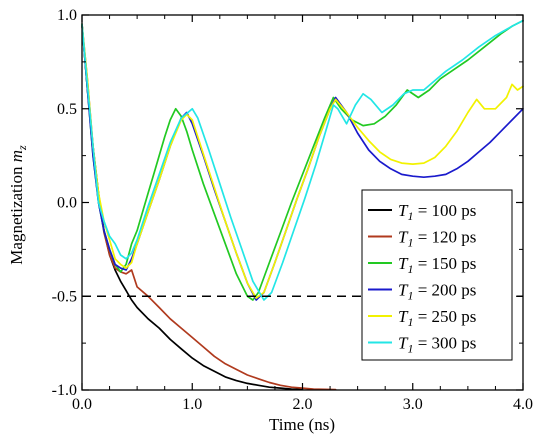  I want to click on x-tick-label: 0.0, so click(82, 404).